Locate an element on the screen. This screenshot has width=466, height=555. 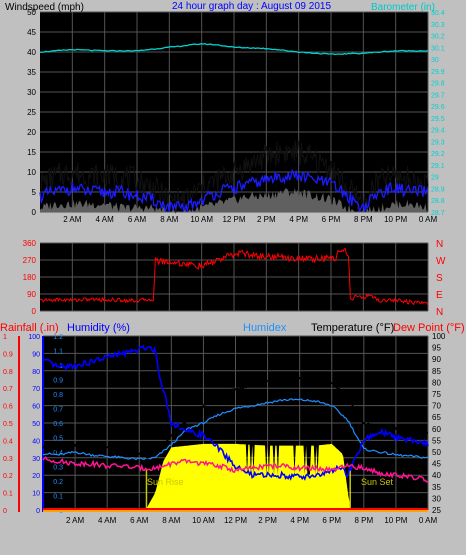
barometer-tick-label: 30 is located at coordinates (435, 60).